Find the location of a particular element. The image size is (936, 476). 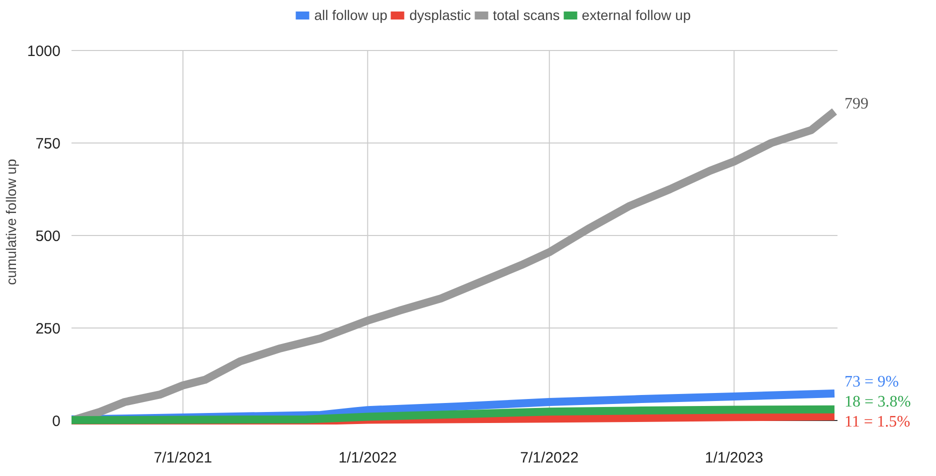

annotation: 799 is located at coordinates (856, 104).